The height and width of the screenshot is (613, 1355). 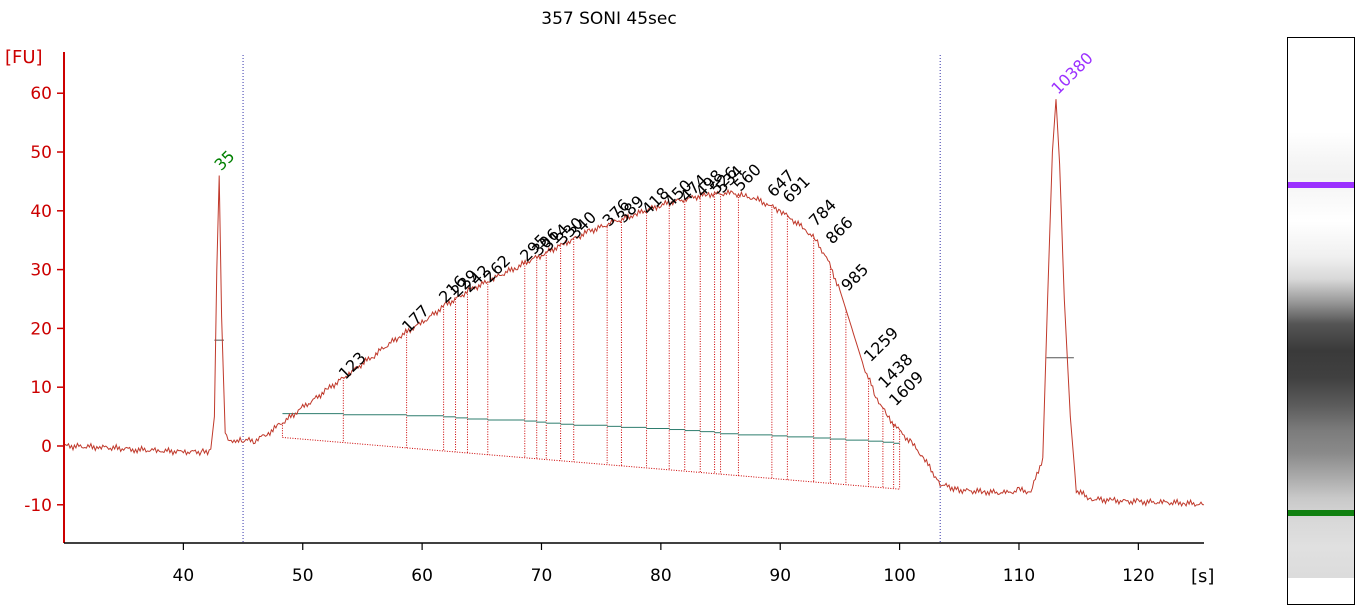 What do you see at coordinates (780, 576) in the screenshot?
I see `x-tick-label: 90` at bounding box center [780, 576].